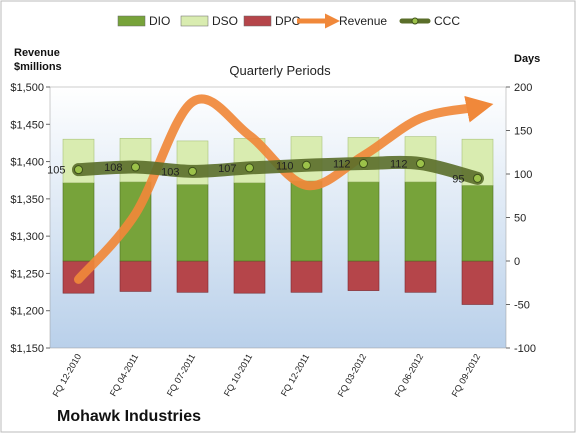 This screenshot has width=576, height=433. Describe the element at coordinates (27, 88) in the screenshot. I see `left-tick-label: $1,500` at that location.